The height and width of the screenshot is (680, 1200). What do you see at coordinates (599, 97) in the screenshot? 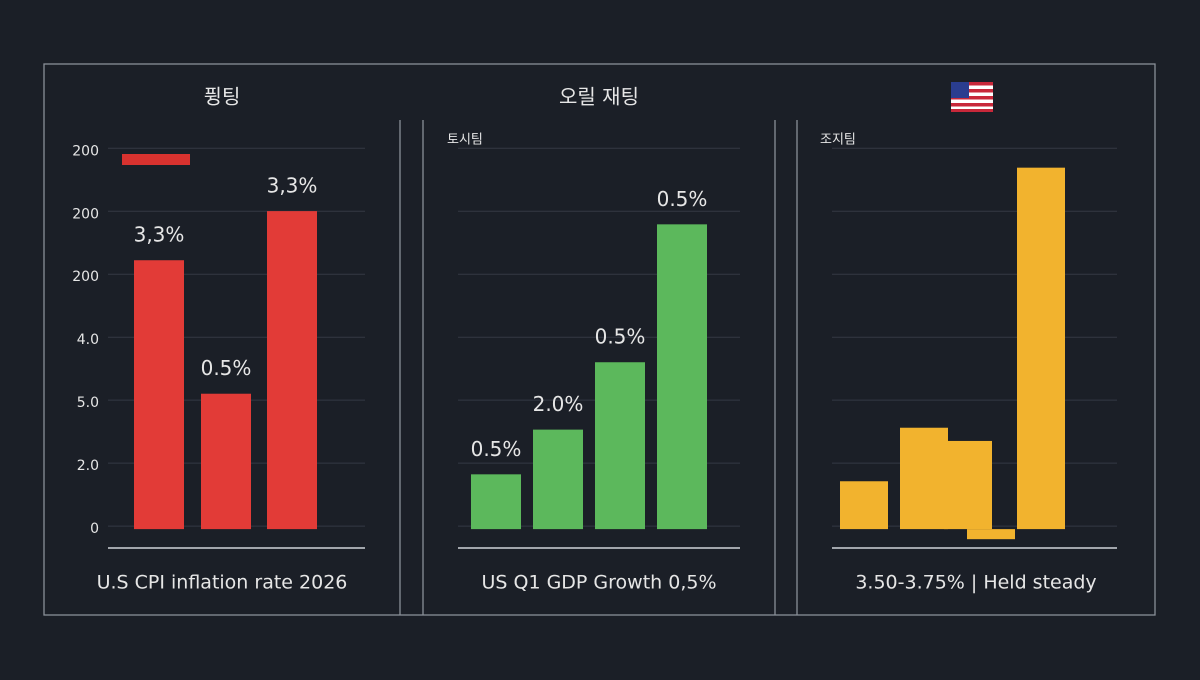
I see `panel-title: 오릴 재팅` at bounding box center [599, 97].